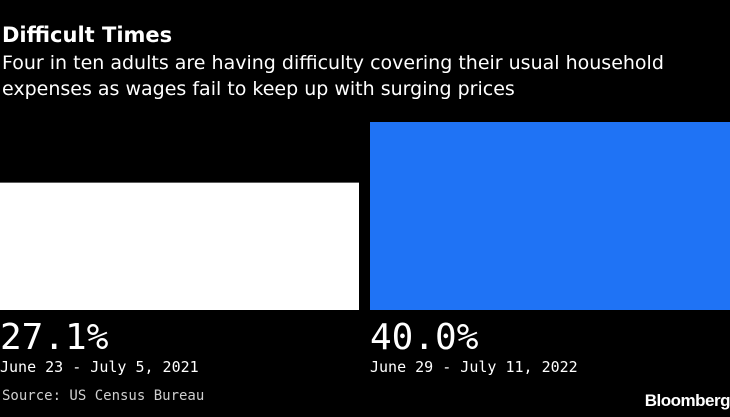 This screenshot has width=730, height=417. I want to click on bar-category-label-2022: June 29 - July 11, 2022, so click(474, 367).